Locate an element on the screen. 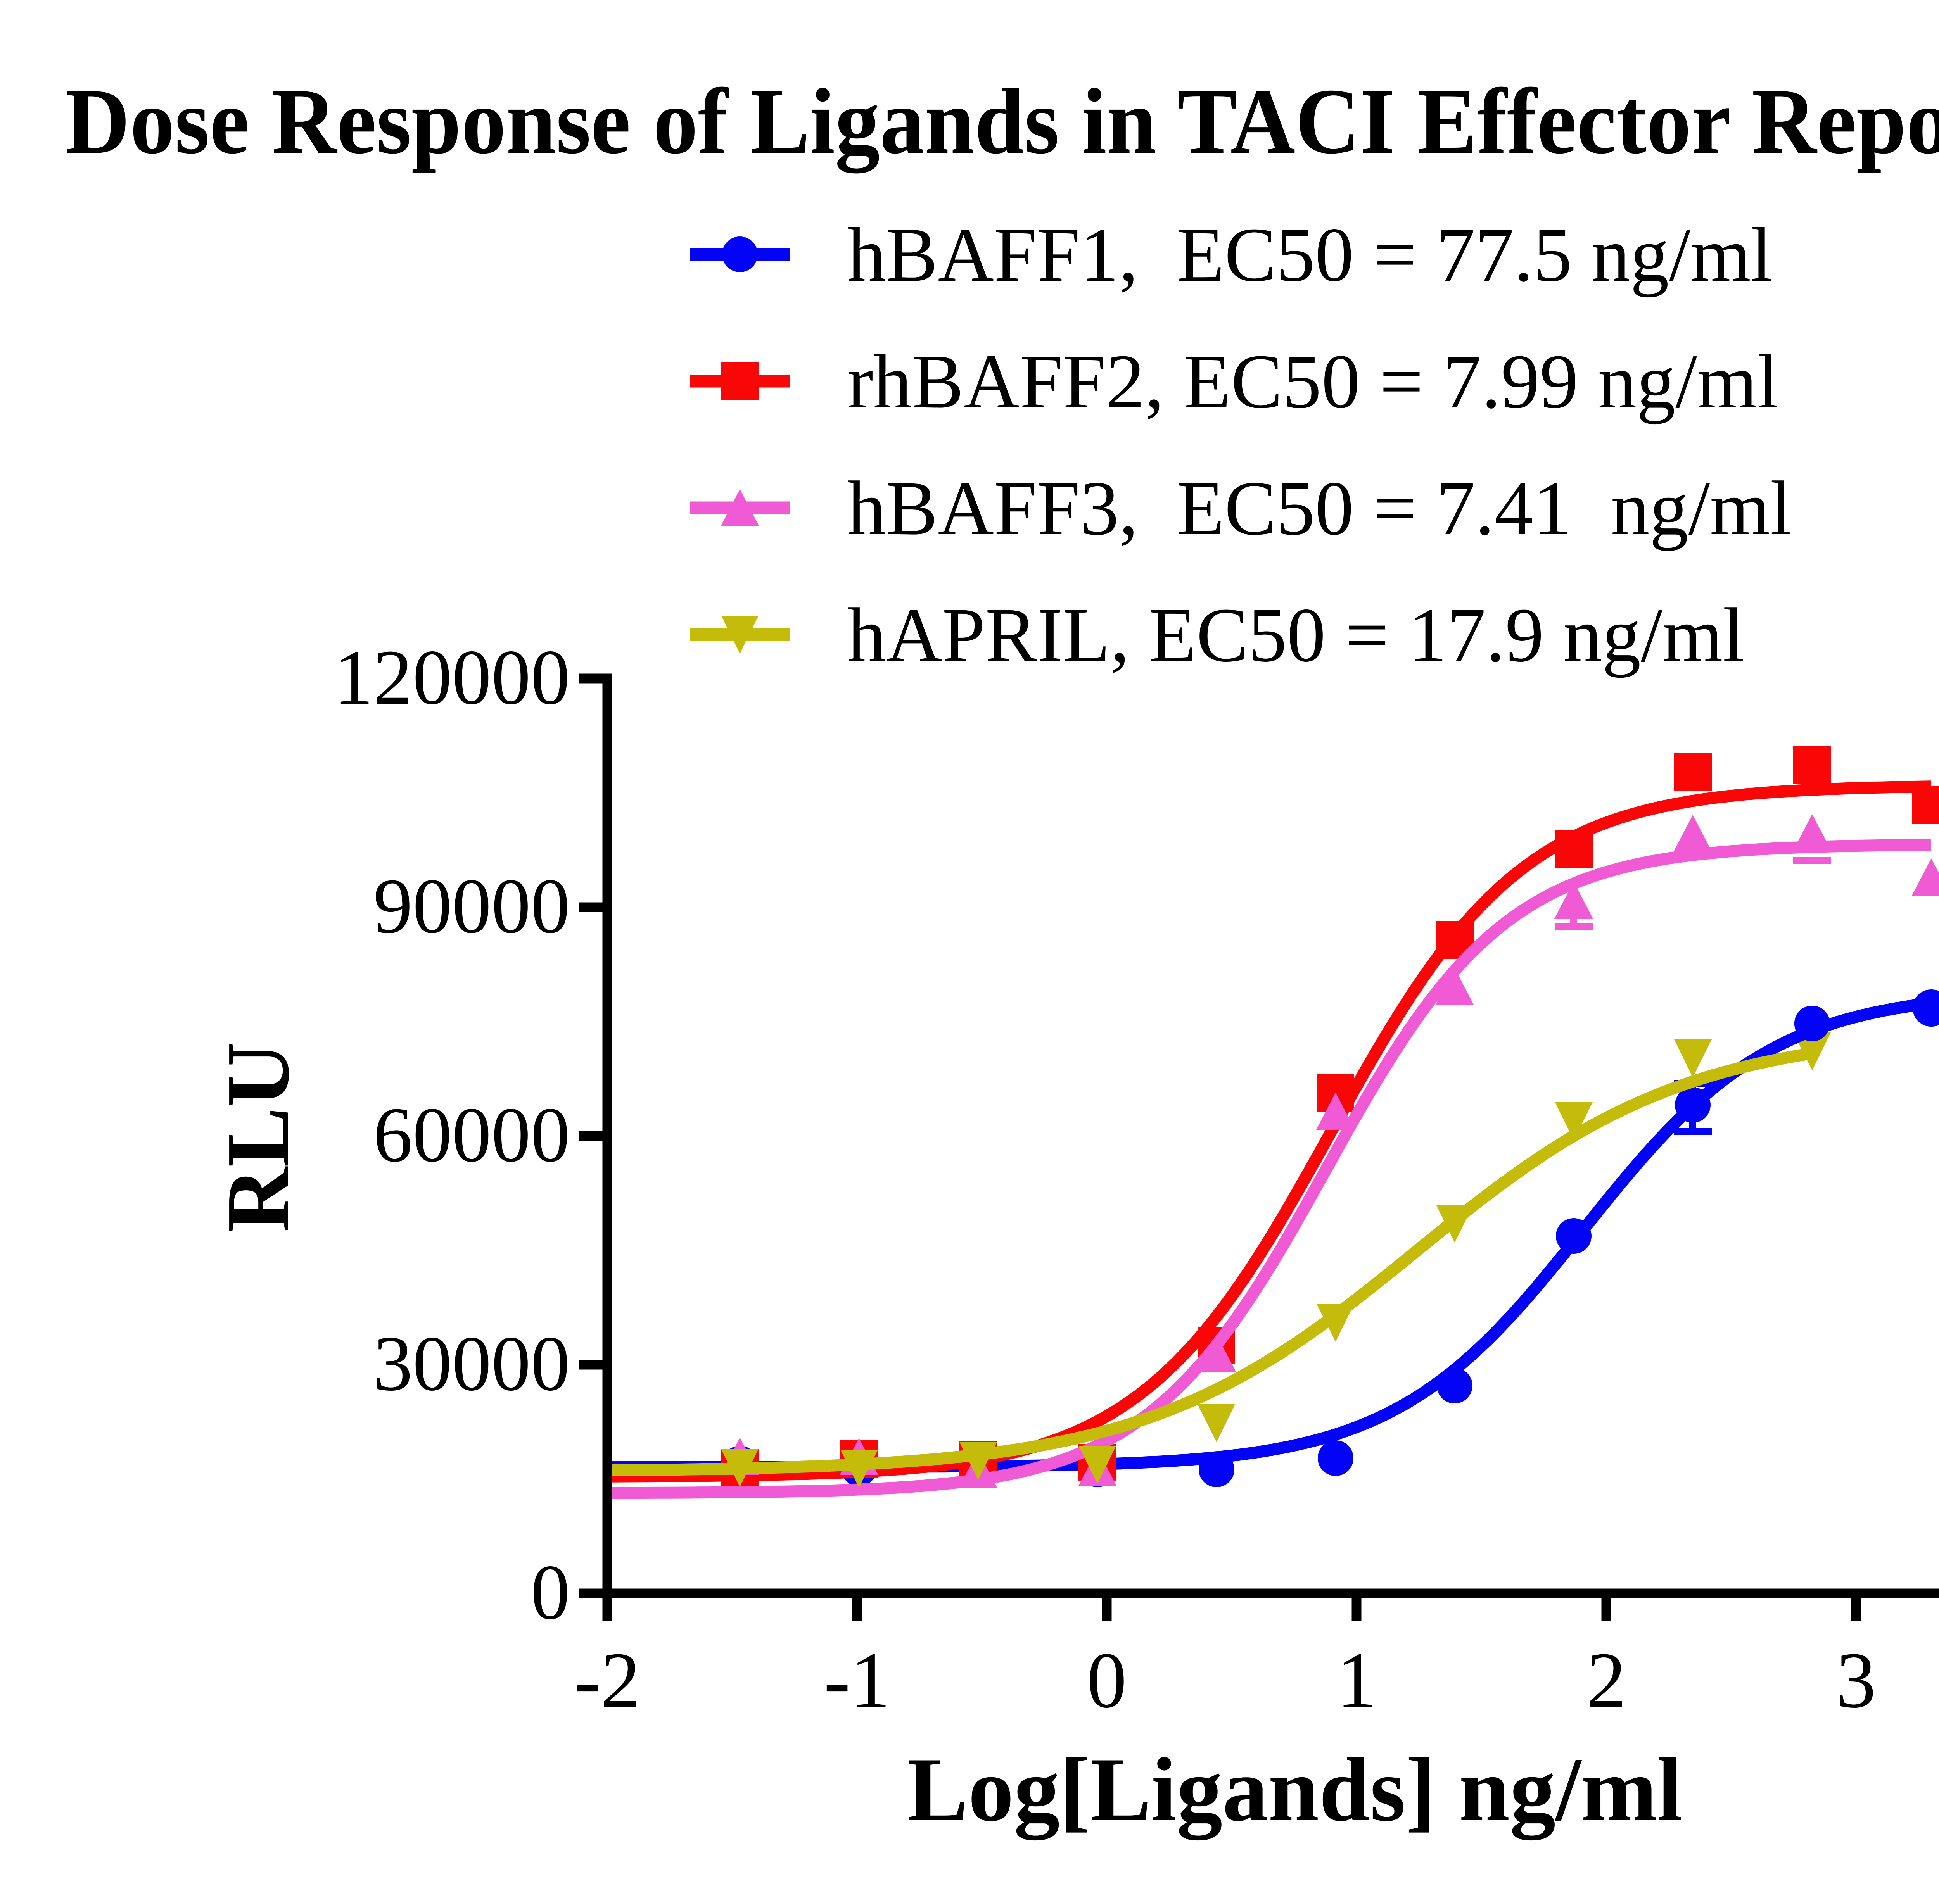 Image resolution: width=1939 pixels, height=1904 pixels. svg-text: 120000 is located at coordinates (452, 677).